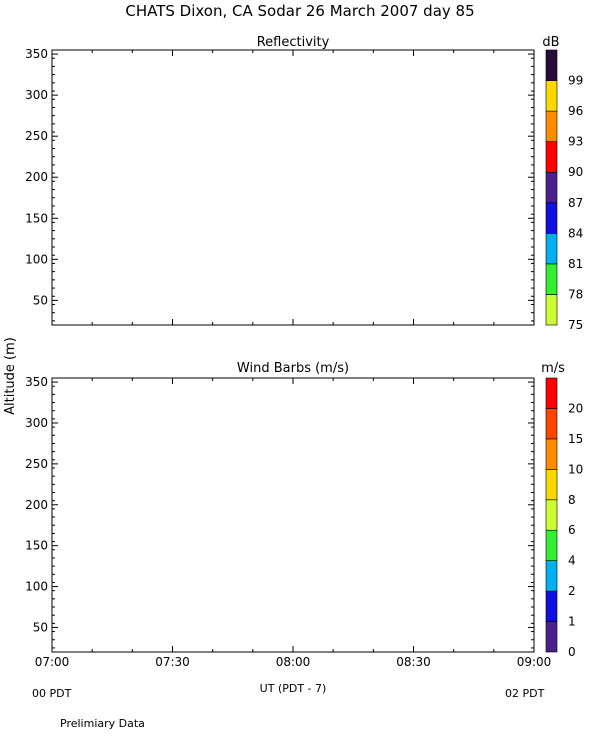 The height and width of the screenshot is (750, 600). What do you see at coordinates (36, 136) in the screenshot?
I see `refl-ytick-label: 250` at bounding box center [36, 136].